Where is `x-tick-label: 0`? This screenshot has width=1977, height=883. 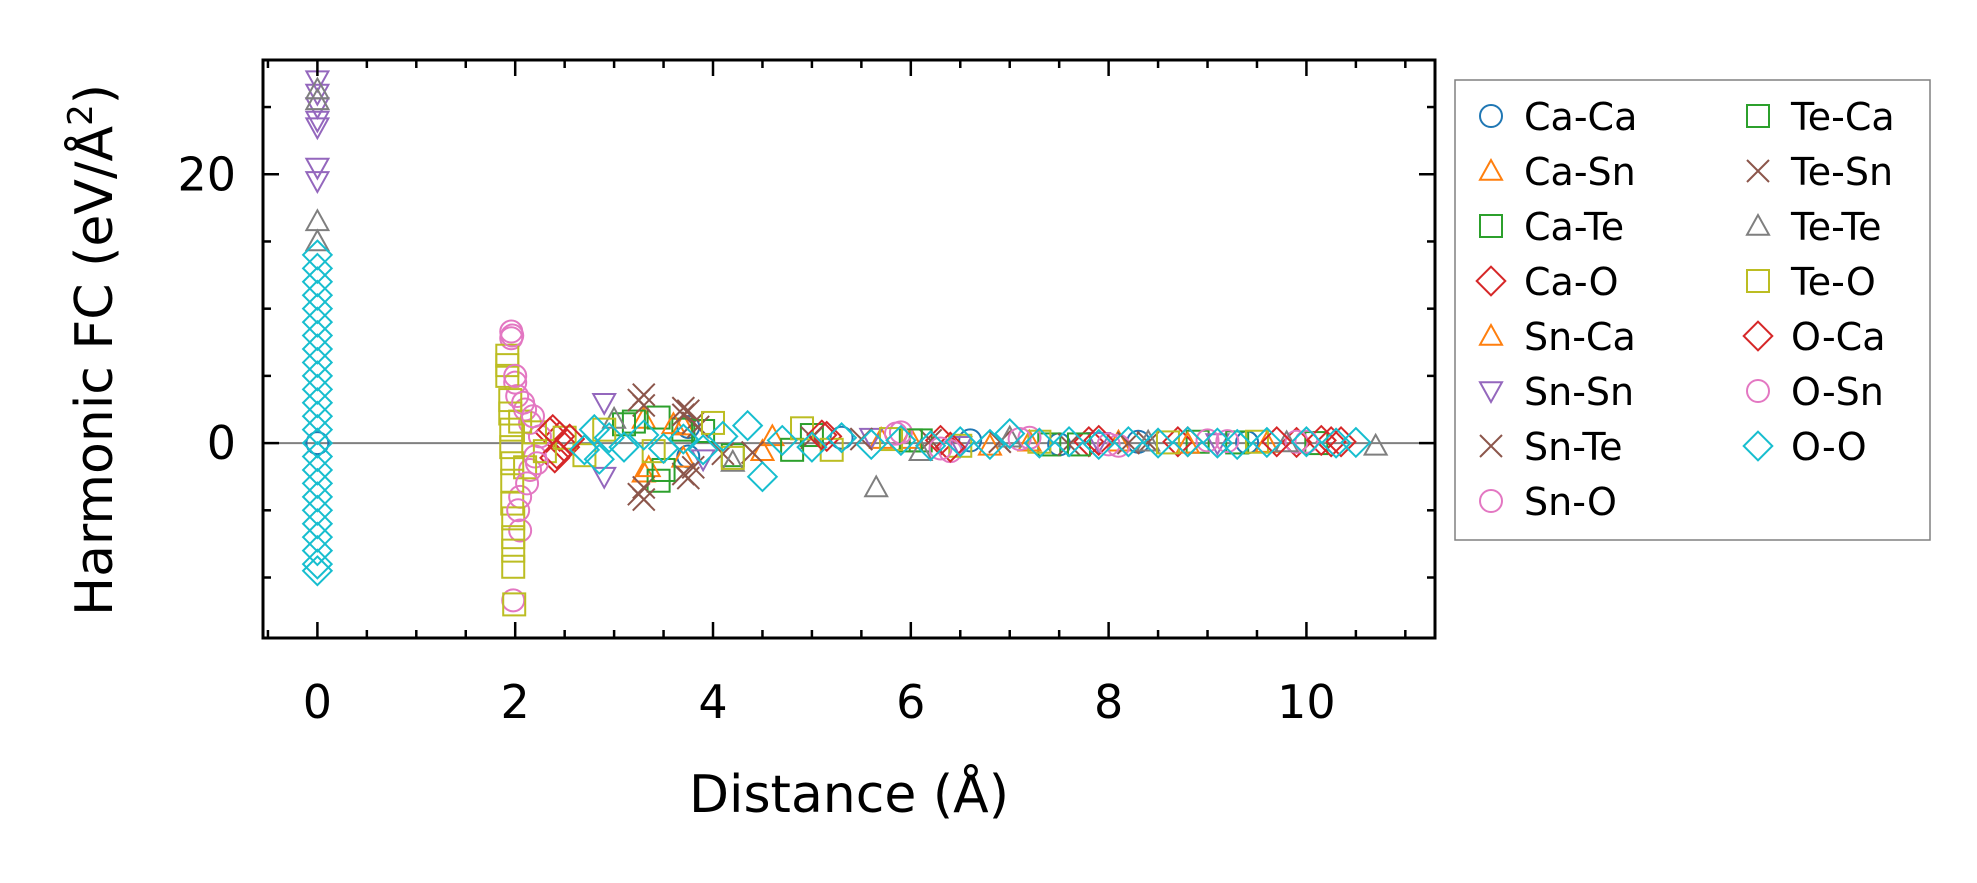
x-tick-label: 0 is located at coordinates (317, 702).